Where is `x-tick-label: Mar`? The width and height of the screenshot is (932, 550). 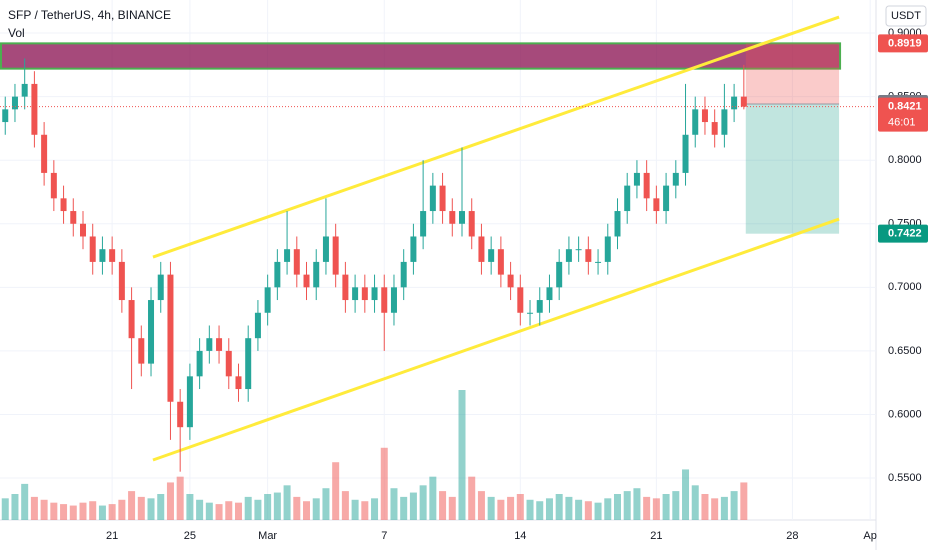 x-tick-label: Mar is located at coordinates (267, 536).